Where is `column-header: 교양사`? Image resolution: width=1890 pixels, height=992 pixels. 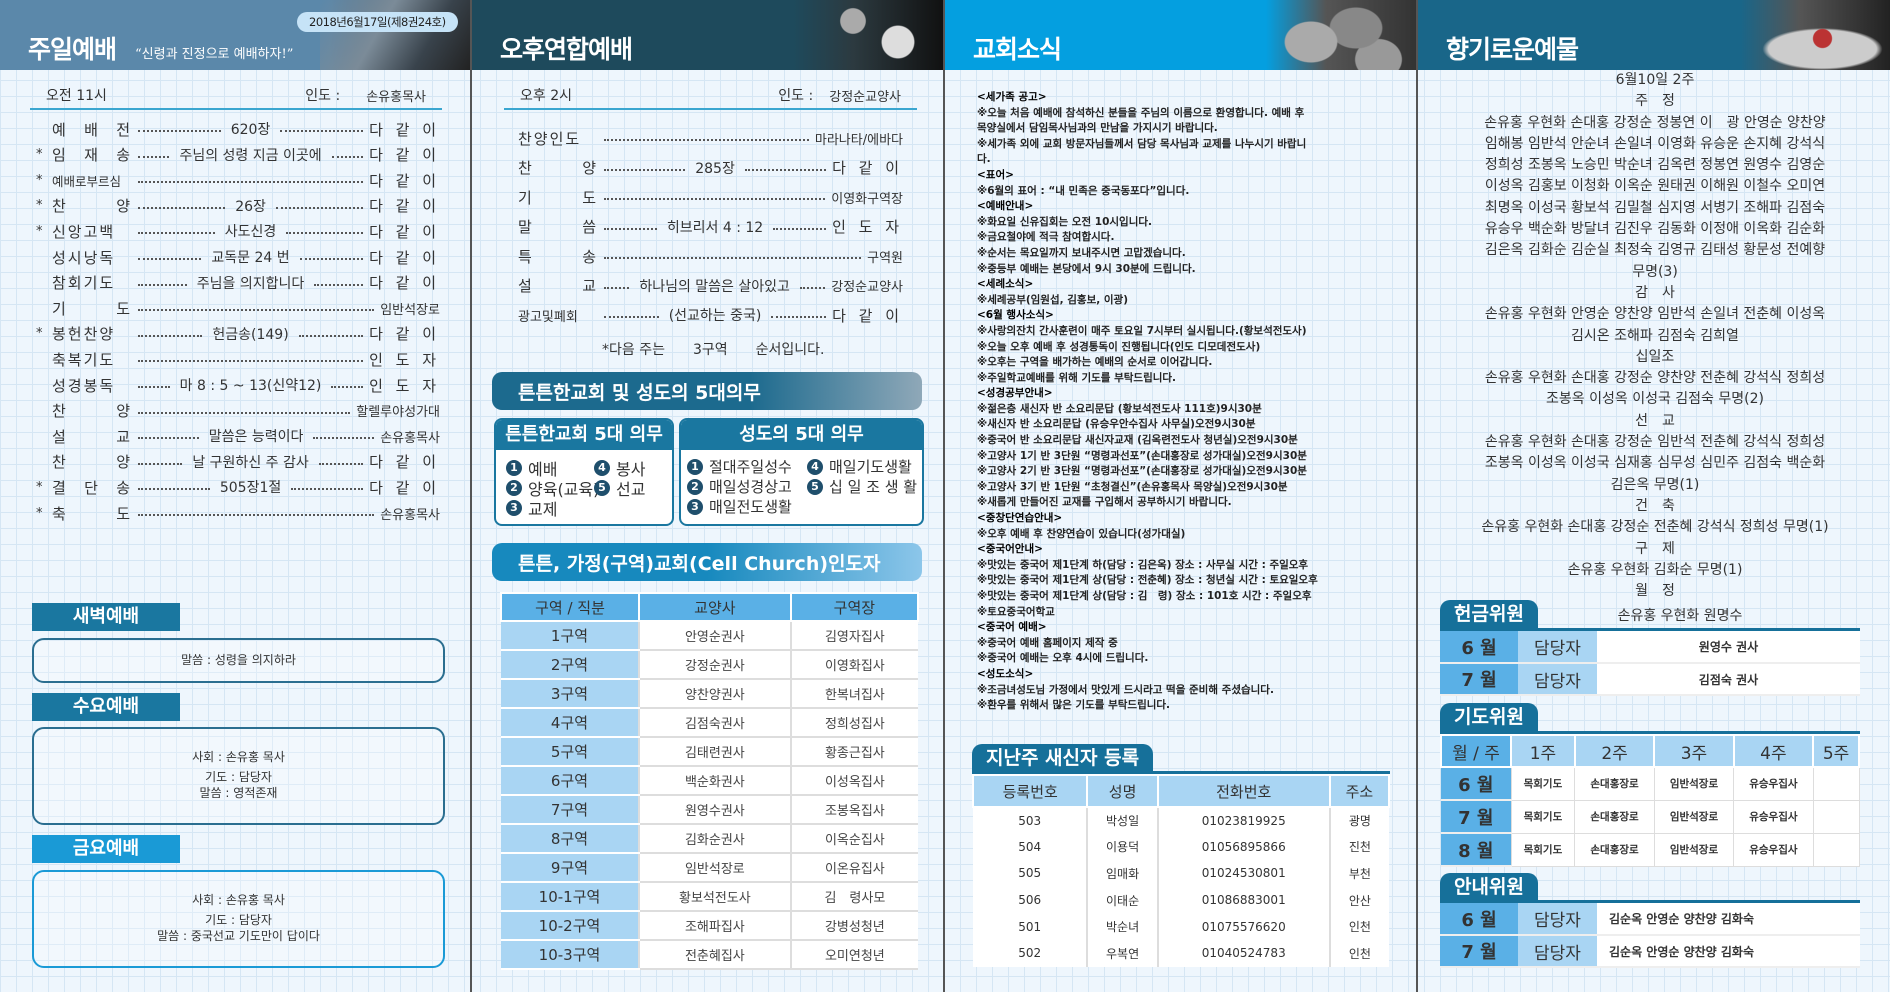 column-header: 교양사 is located at coordinates (715, 607).